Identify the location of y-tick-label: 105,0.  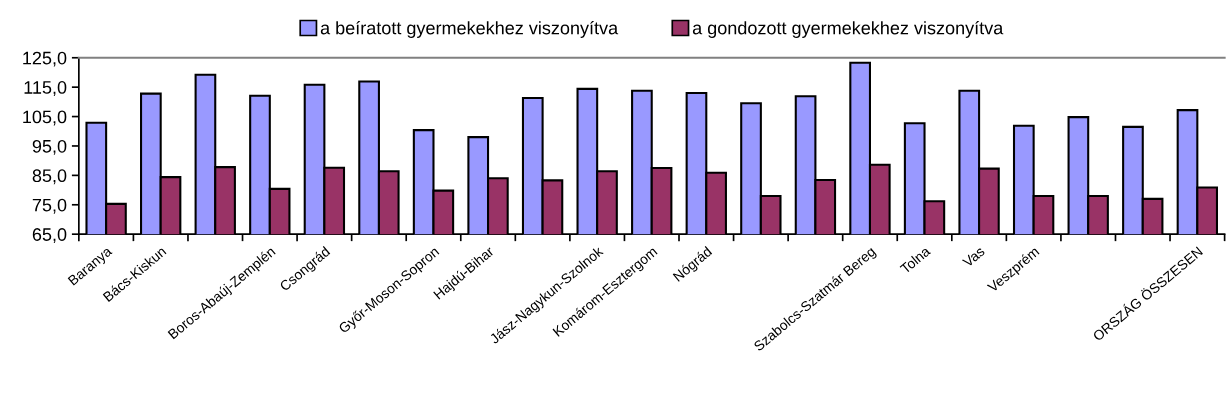
(45, 118).